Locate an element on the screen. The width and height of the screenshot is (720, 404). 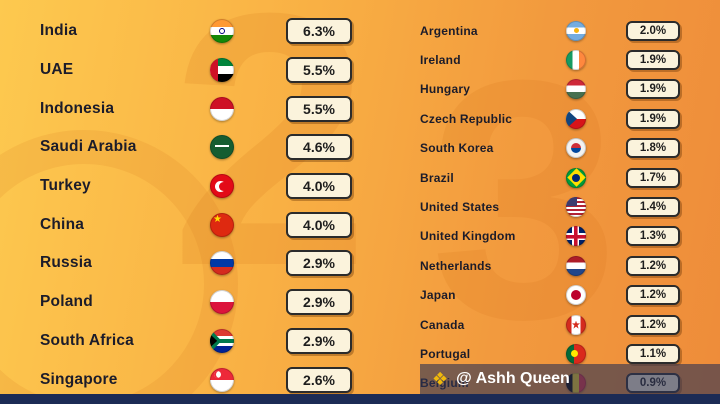
value-badge: 1.3% is located at coordinates (653, 236).